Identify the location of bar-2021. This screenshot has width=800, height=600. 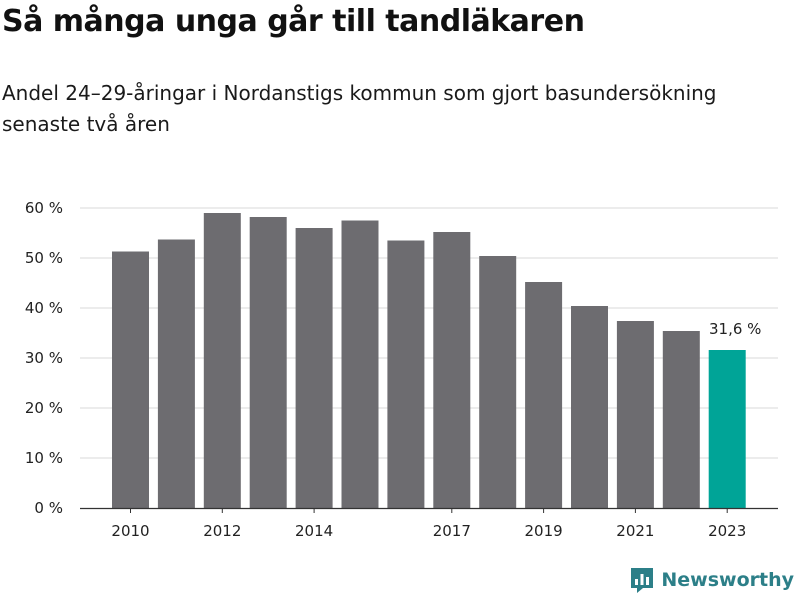
(635, 414).